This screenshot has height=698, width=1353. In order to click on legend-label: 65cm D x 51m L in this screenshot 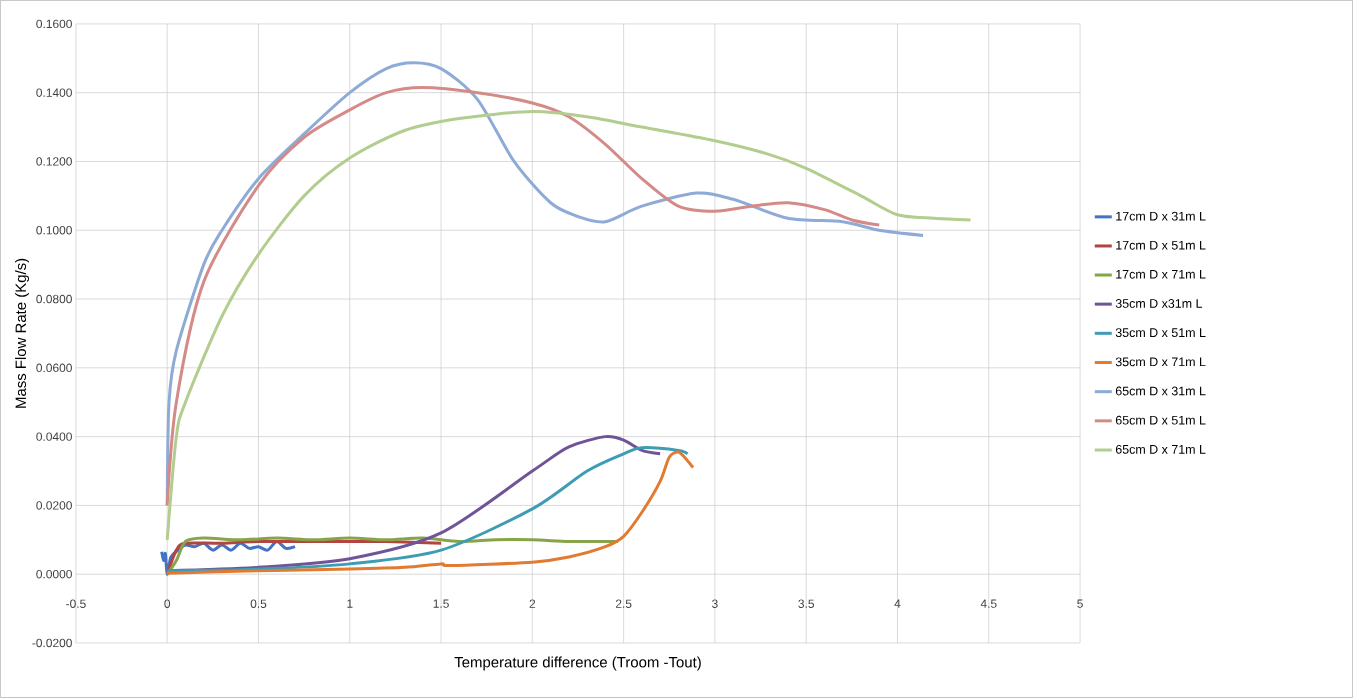, I will do `click(1160, 420)`.